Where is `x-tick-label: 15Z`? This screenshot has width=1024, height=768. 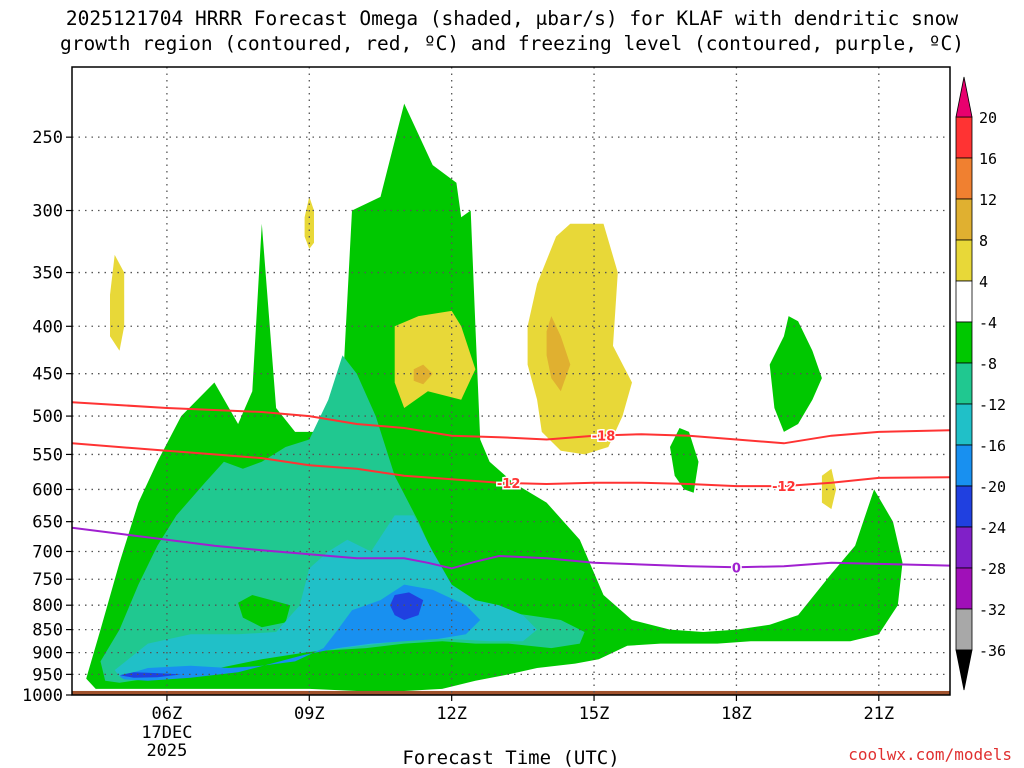 x-tick-label: 15Z is located at coordinates (594, 714).